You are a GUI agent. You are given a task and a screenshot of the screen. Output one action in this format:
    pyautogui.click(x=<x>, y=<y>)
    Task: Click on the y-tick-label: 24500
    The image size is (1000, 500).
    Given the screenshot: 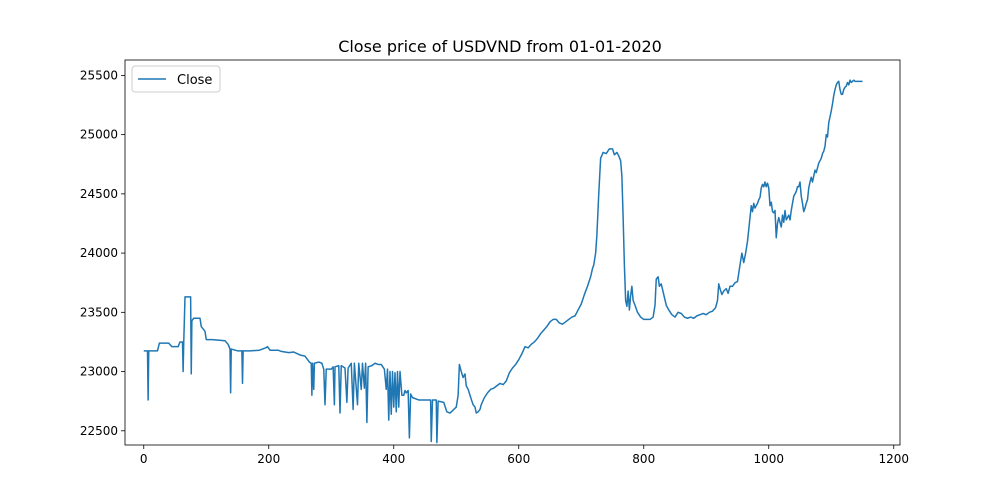 What is the action you would take?
    pyautogui.click(x=99, y=194)
    